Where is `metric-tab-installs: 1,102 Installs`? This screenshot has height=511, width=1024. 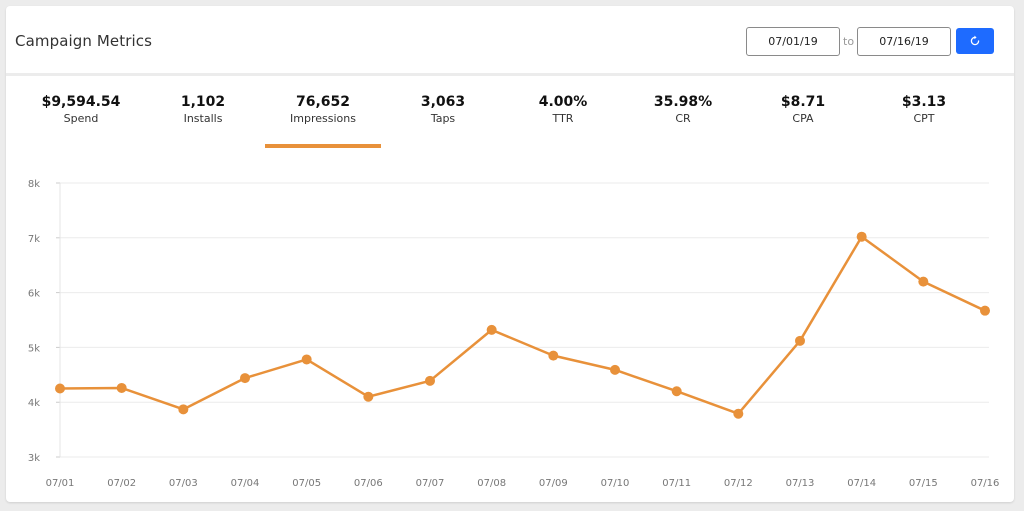
metric-tab-installs: 1,102 Installs is located at coordinates (203, 119).